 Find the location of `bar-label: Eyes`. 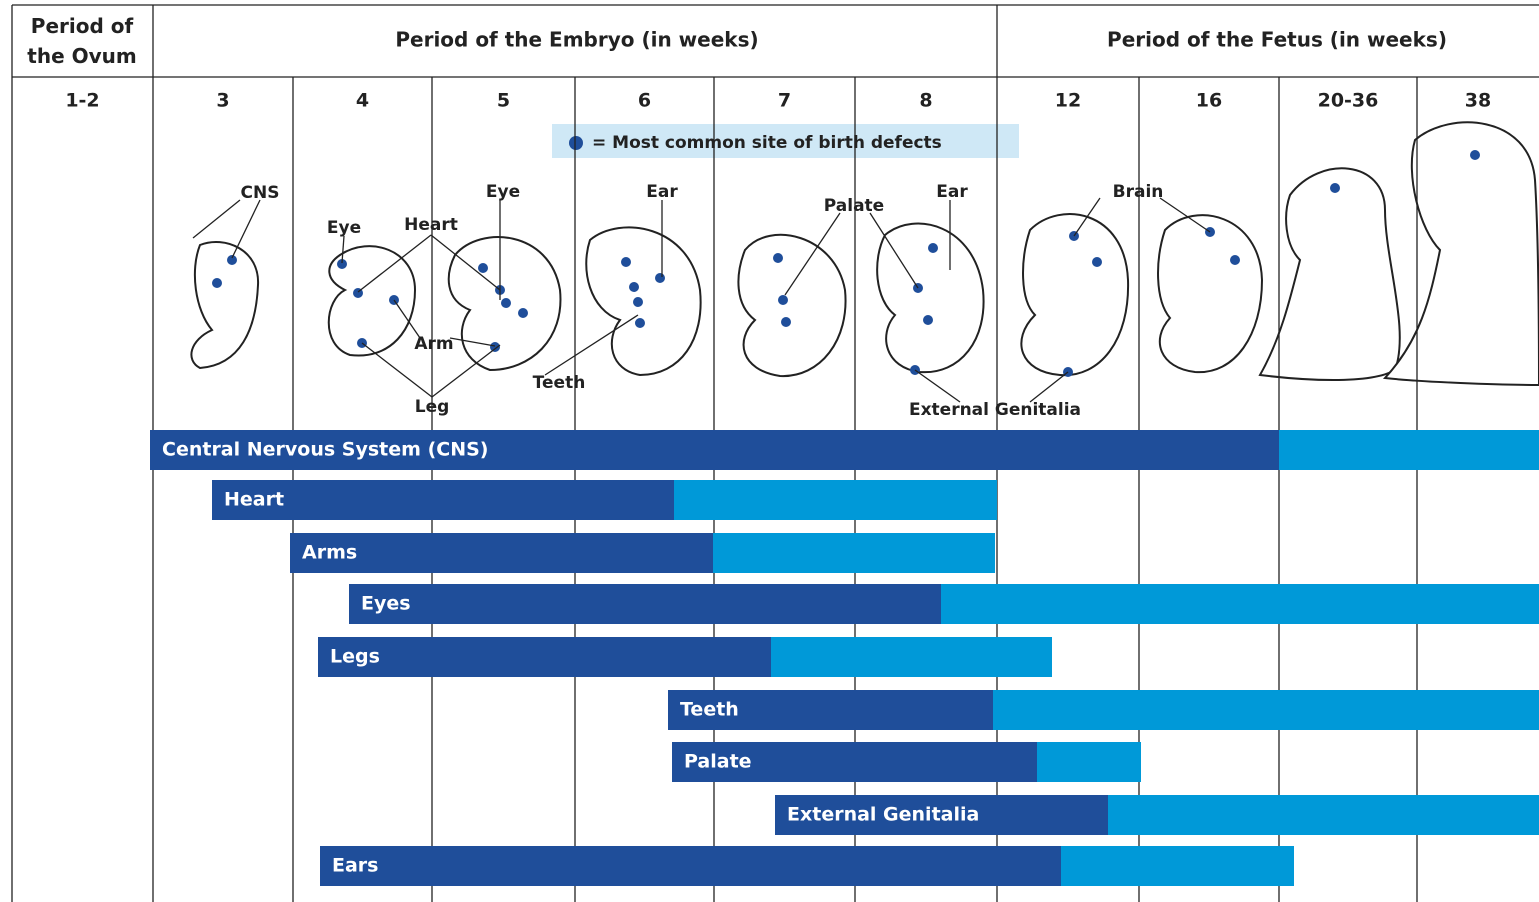

bar-label: Eyes is located at coordinates (386, 604).